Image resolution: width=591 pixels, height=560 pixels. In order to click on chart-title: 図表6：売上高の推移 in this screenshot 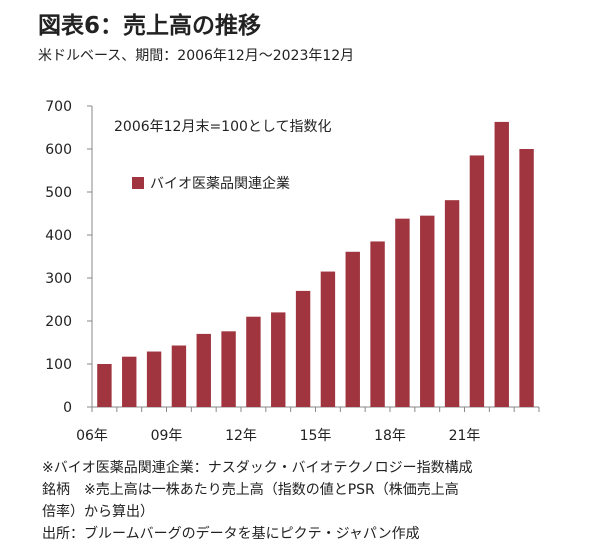, I will do `click(150, 26)`.